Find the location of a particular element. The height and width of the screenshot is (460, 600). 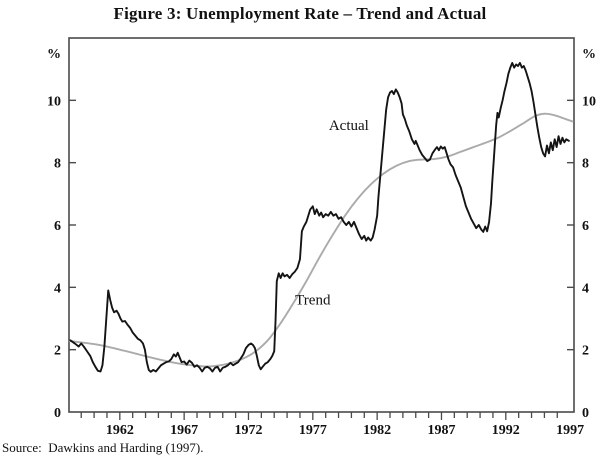

series-label-actual: Actual is located at coordinates (349, 126).